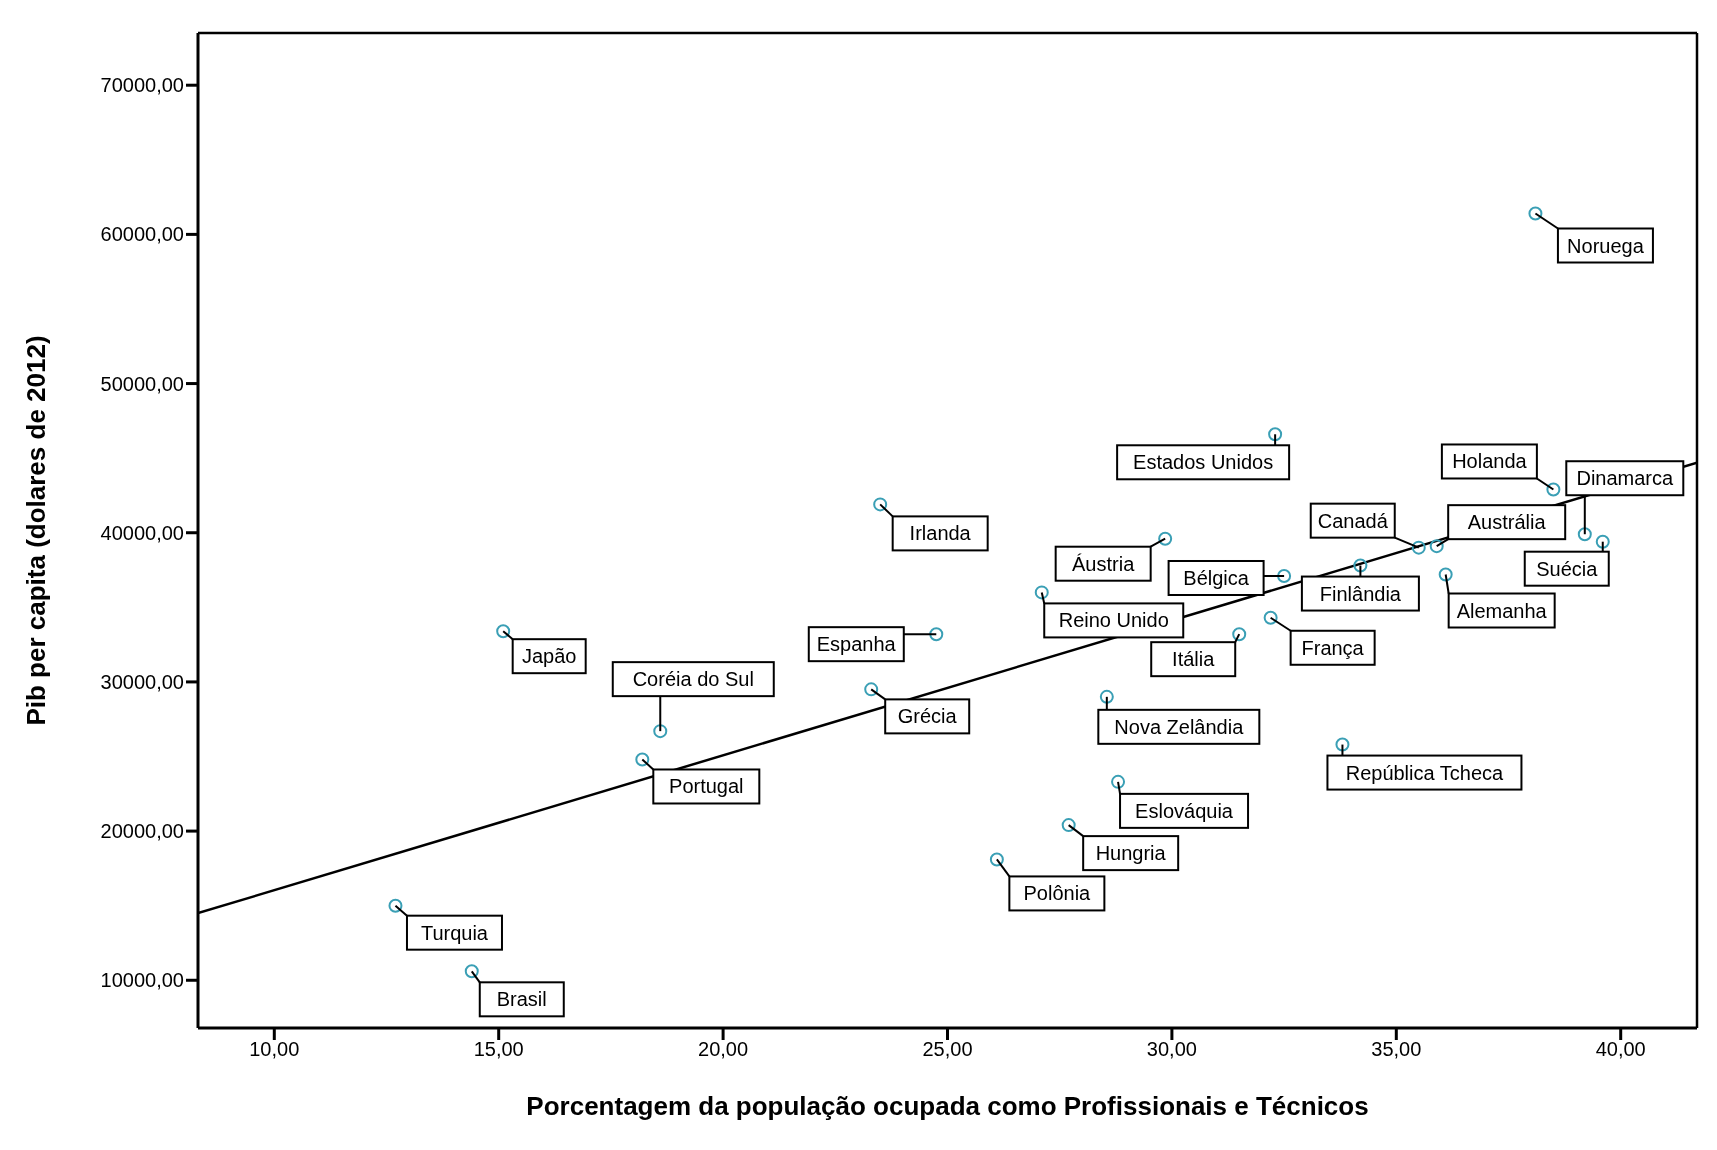  What do you see at coordinates (1057, 893) in the screenshot?
I see `annotation: Polônia` at bounding box center [1057, 893].